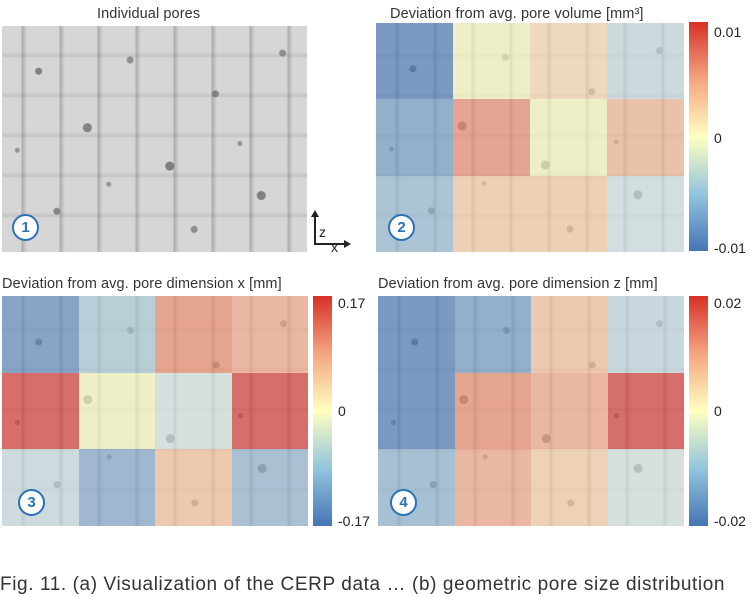  Describe the element at coordinates (352, 303) in the screenshot. I see `colorbar-max-label: 0.17` at that location.